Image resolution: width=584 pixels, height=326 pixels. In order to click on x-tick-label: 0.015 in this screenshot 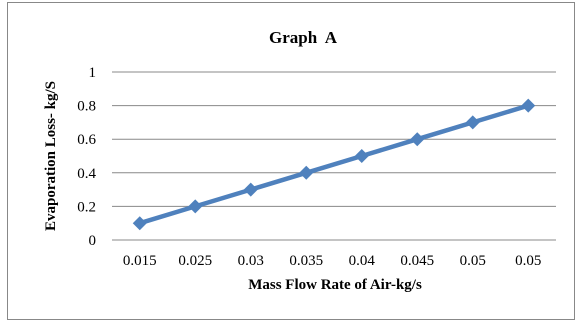, I will do `click(140, 261)`.